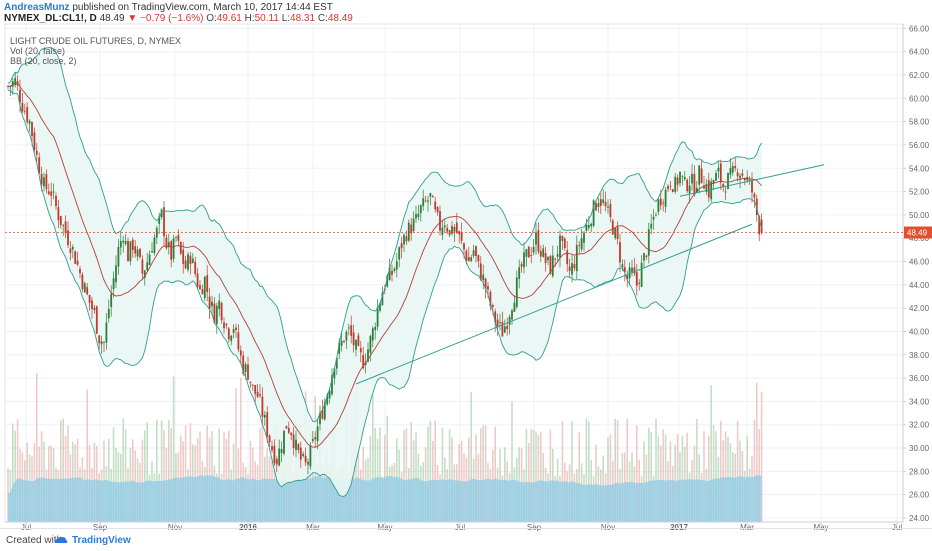 The width and height of the screenshot is (932, 551). What do you see at coordinates (34, 540) in the screenshot?
I see `created-with-text: Created with` at bounding box center [34, 540].